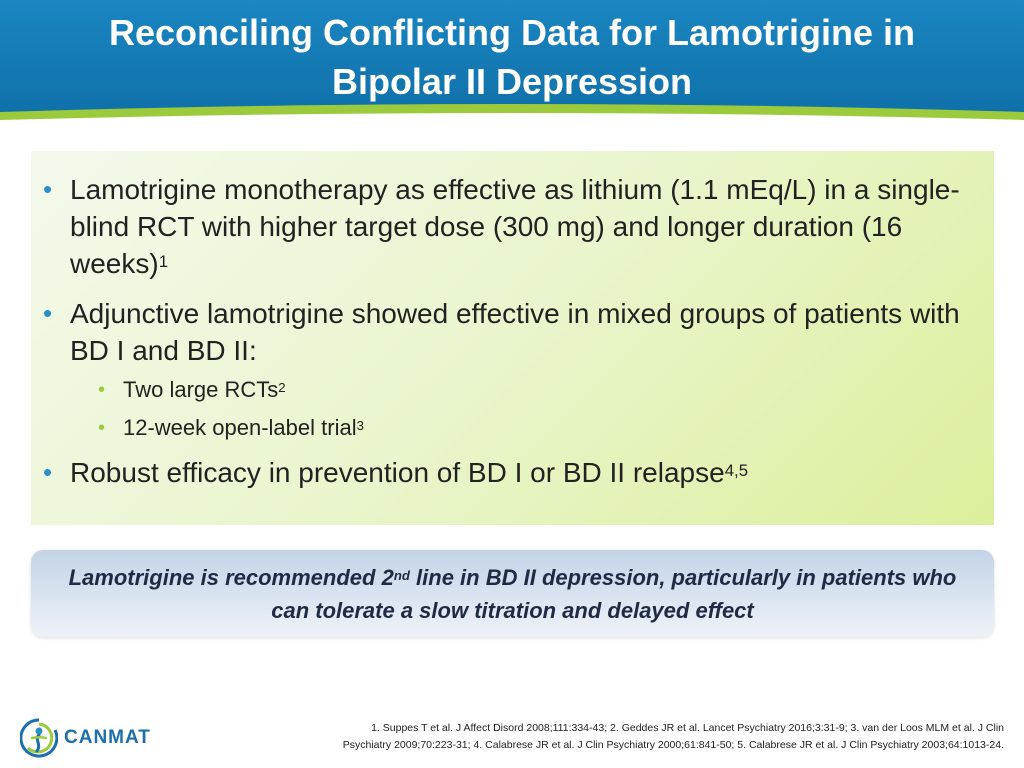  Describe the element at coordinates (360, 426) in the screenshot. I see `reference-marker: 3` at that location.